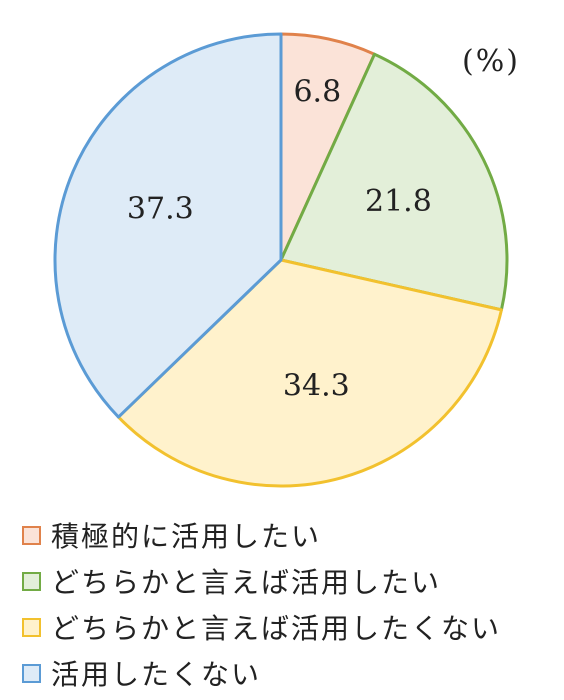  I want to click on legend-label: 積極的に活用したい, so click(186, 536).